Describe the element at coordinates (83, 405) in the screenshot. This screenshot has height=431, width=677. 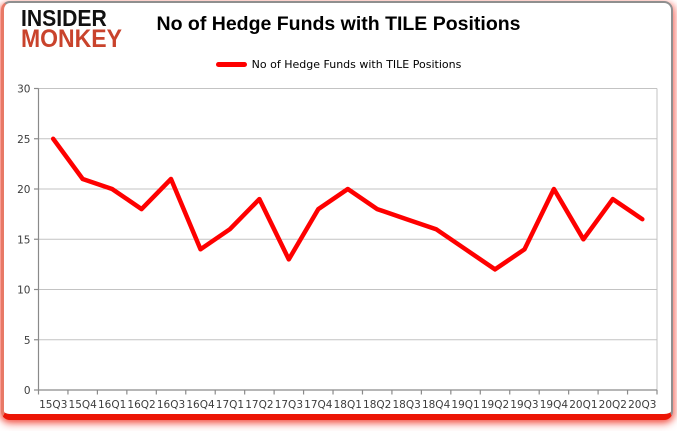
I see `svg-text: 15Q4` at that location.